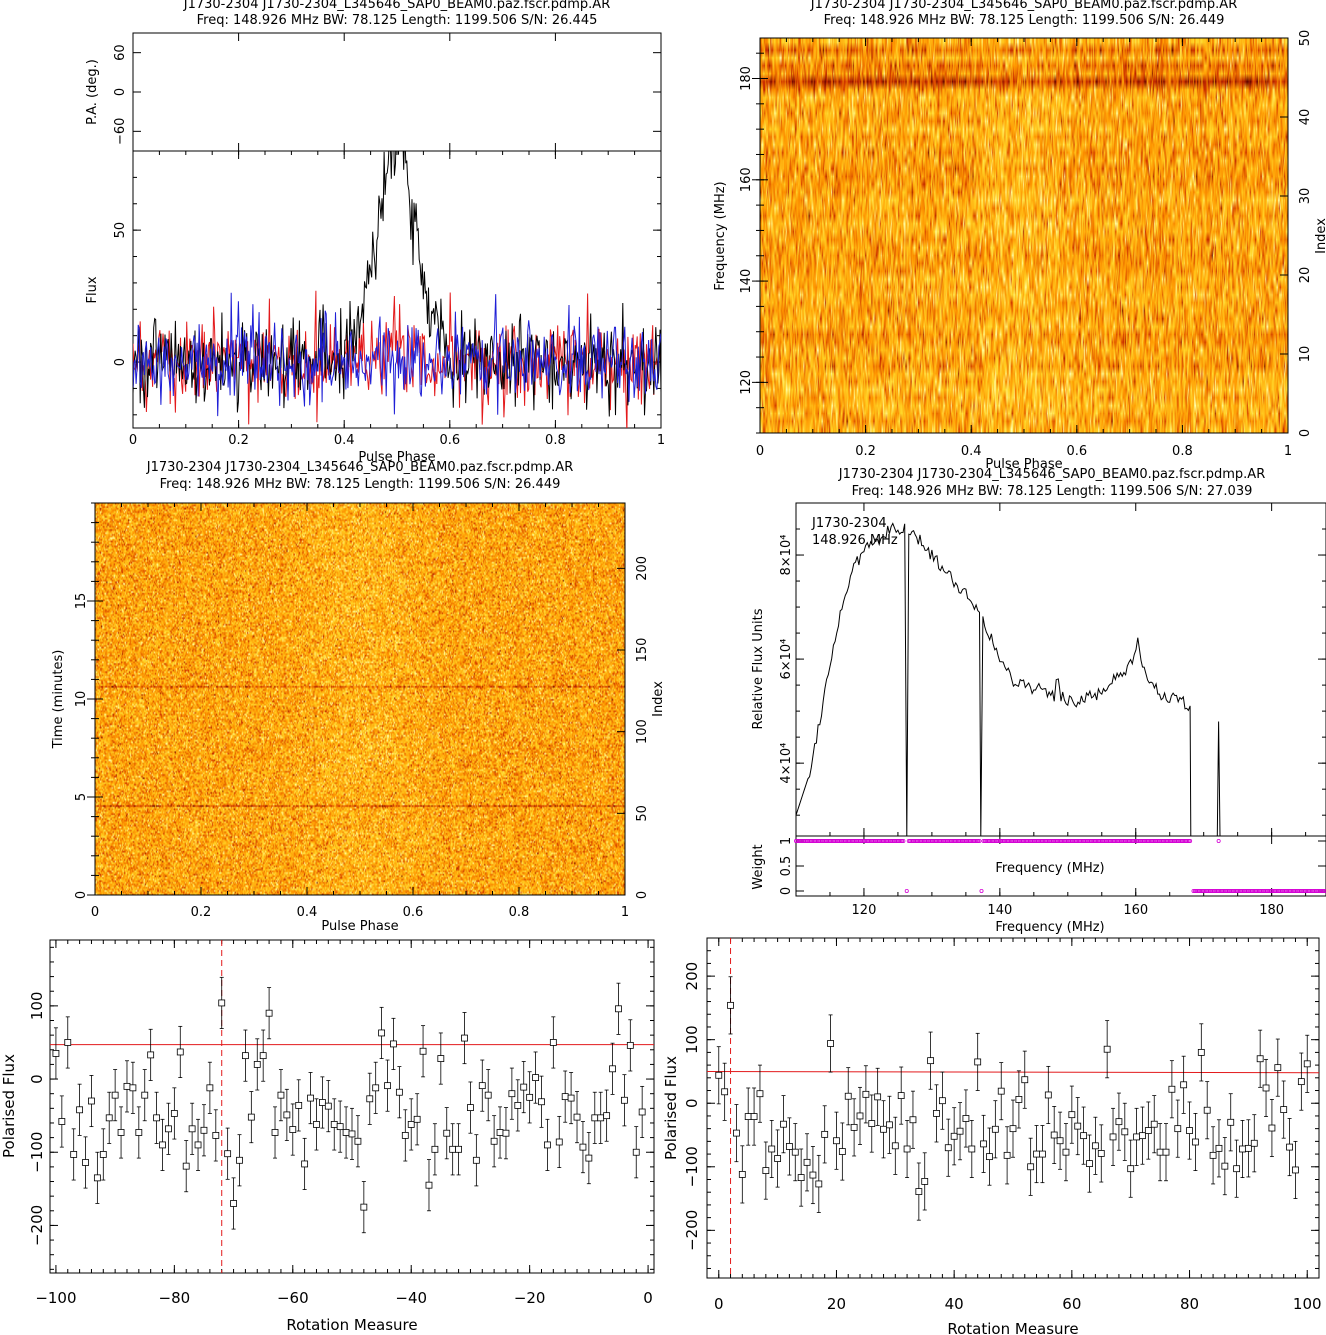 Image resolution: width=1326 pixels, height=1335 pixels. Describe the element at coordinates (344, 440) in the screenshot. I see `x-tick-label: 0.4` at that location.